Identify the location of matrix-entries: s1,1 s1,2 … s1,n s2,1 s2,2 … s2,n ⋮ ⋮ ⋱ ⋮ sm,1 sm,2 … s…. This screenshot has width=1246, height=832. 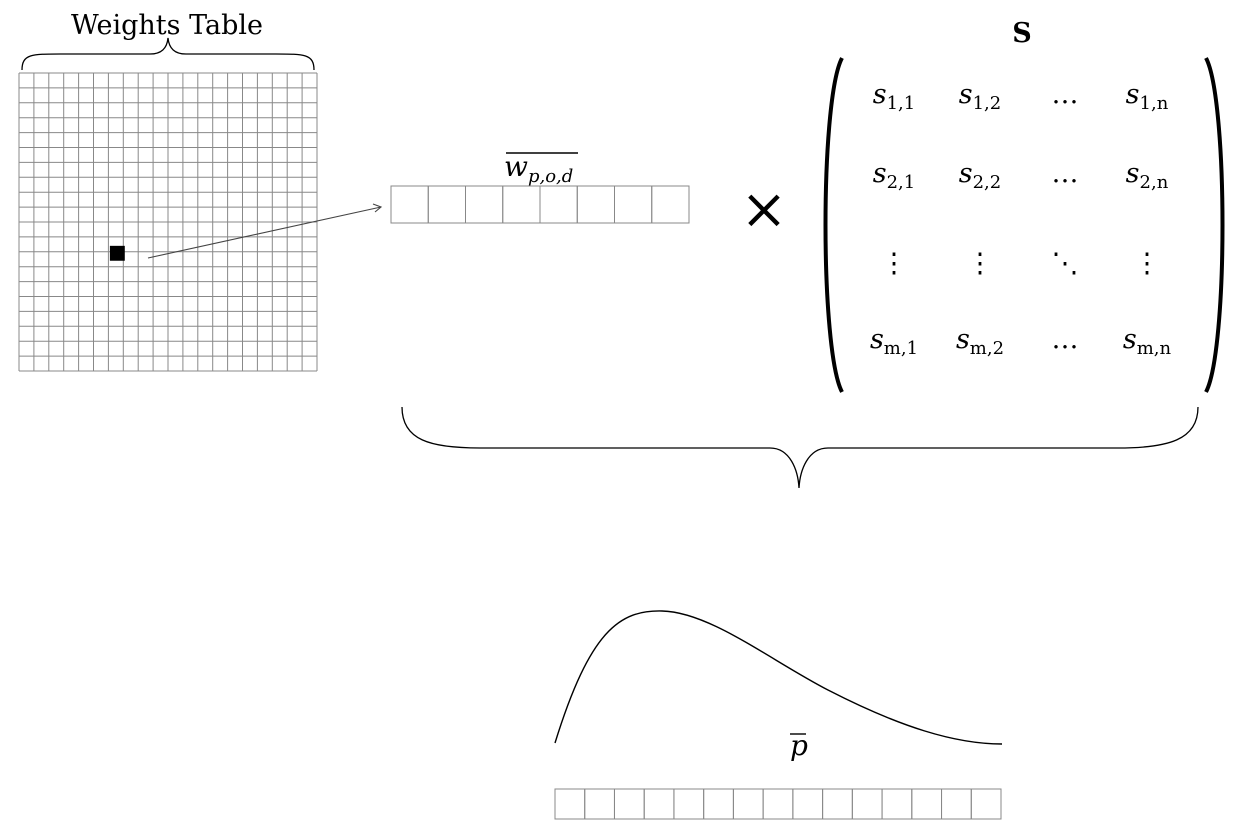
(1021, 219).